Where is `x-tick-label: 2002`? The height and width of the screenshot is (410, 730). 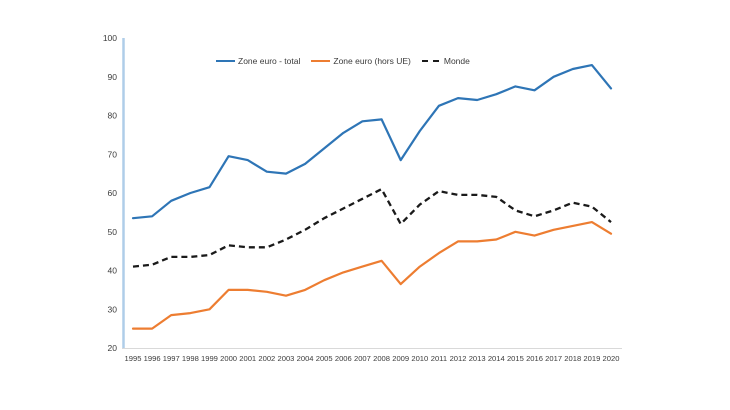
x-tick-label: 2002 is located at coordinates (266, 358).